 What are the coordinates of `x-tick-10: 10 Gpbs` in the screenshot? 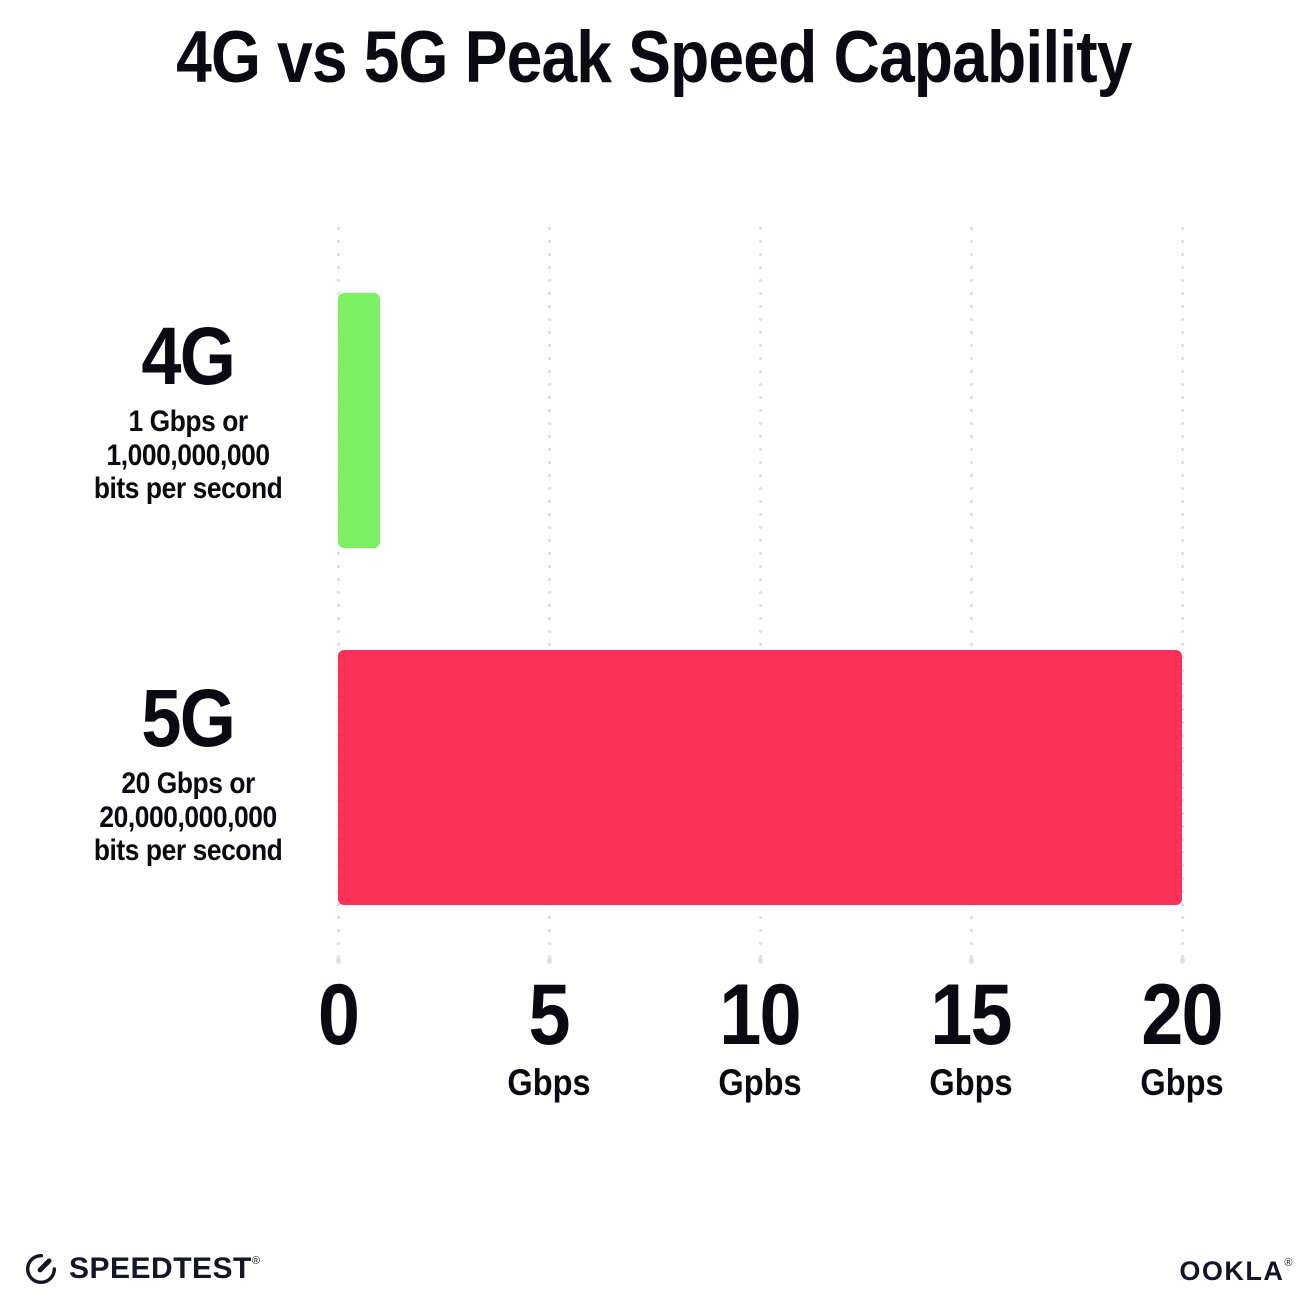 It's located at (760, 1036).